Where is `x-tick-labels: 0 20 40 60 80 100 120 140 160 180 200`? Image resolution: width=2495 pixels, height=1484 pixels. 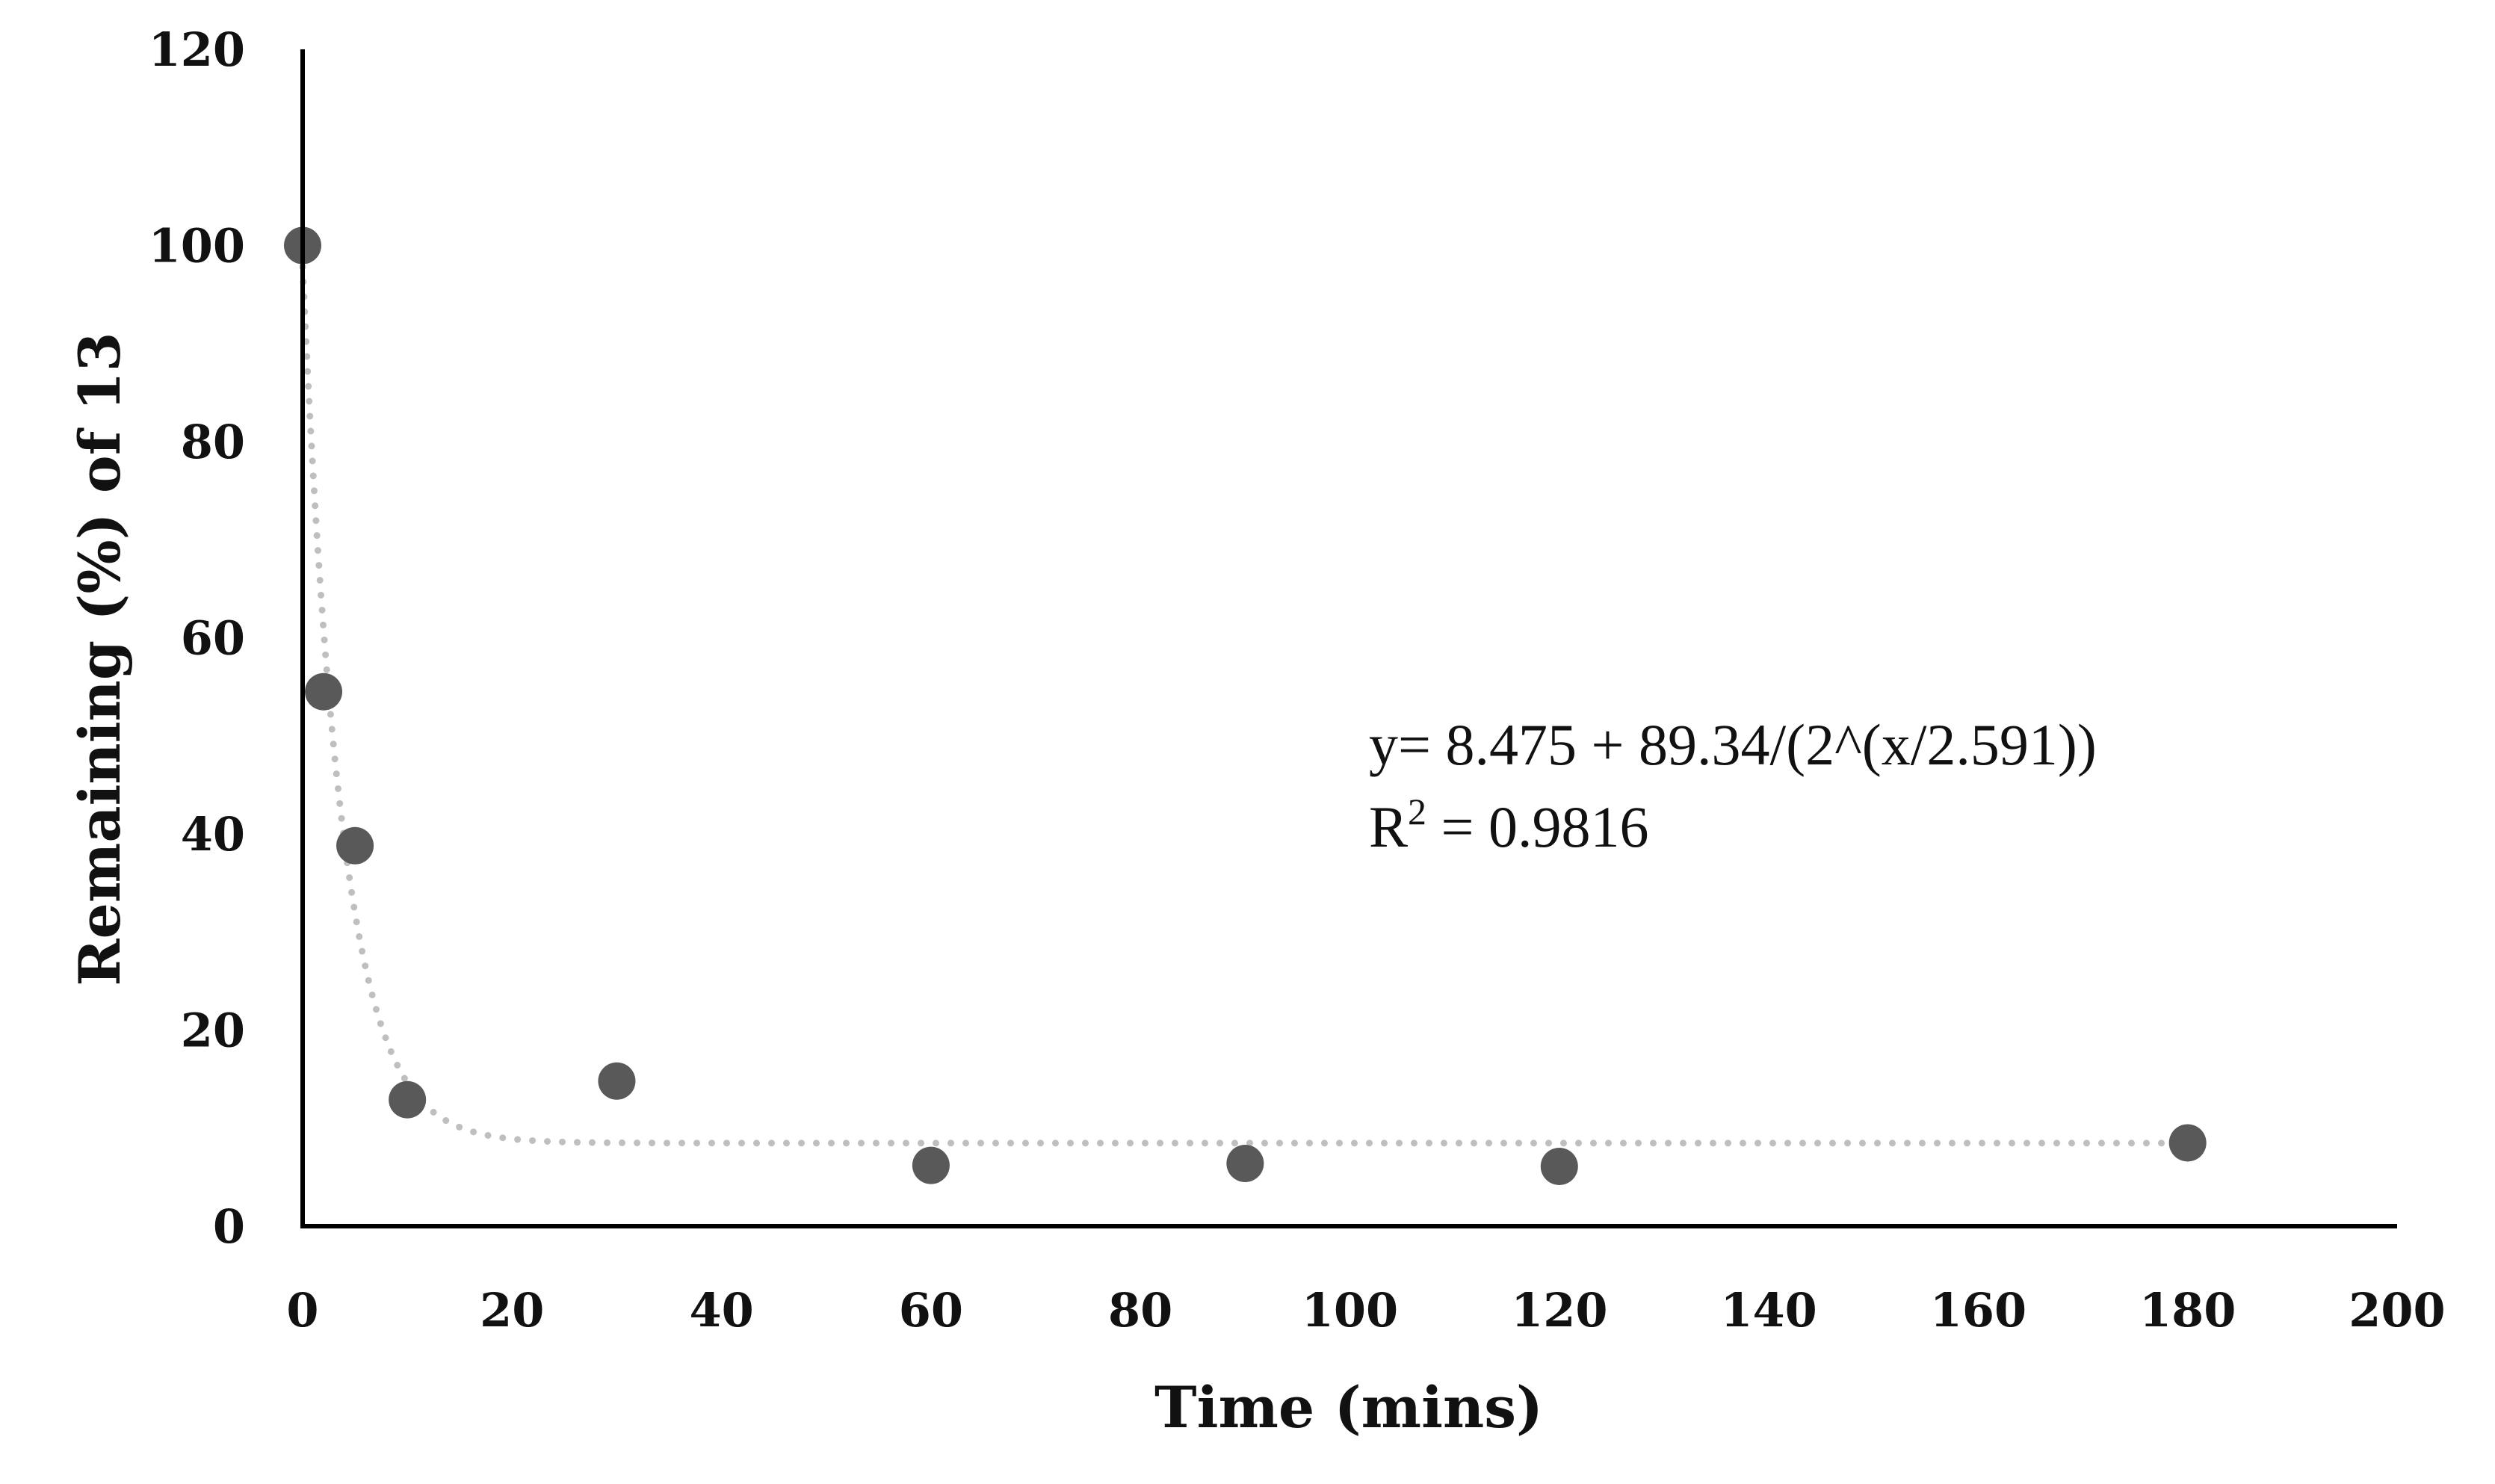 x-tick-labels: 0 20 40 60 80 100 120 140 160 180 200 is located at coordinates (1366, 1311).